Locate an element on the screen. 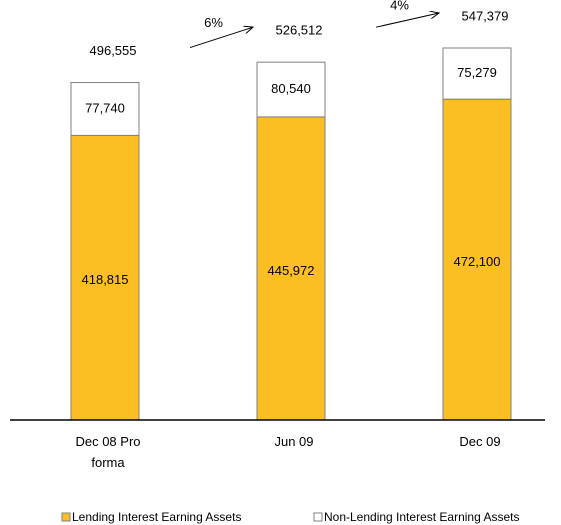 The image size is (561, 525). growth-label: 4% is located at coordinates (399, 6).